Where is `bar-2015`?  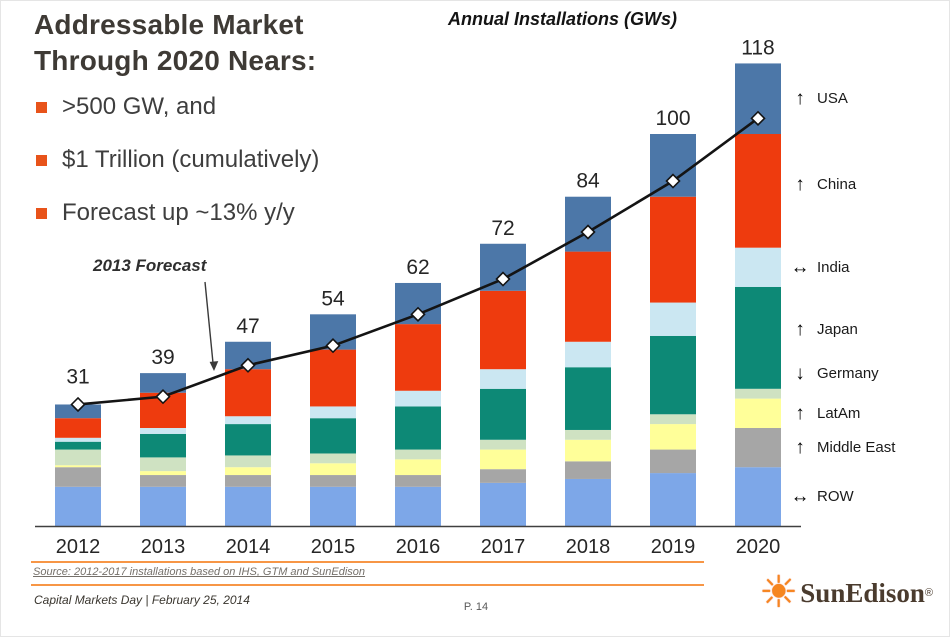 bar-2015 is located at coordinates (333, 420).